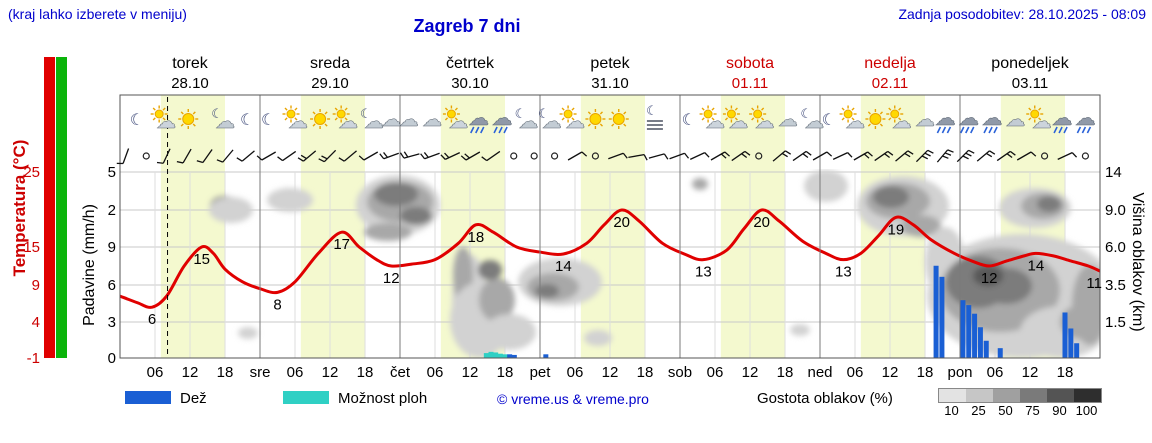  What do you see at coordinates (190, 83) in the screenshot?
I see `day-date: 28.10` at bounding box center [190, 83].